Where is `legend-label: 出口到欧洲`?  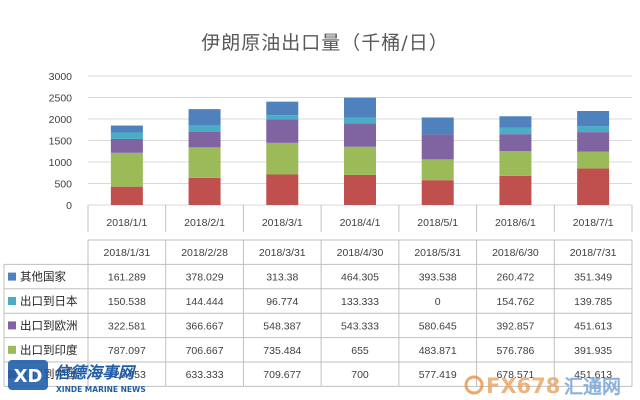
legend-label: 出口到欧洲 is located at coordinates (49, 325).